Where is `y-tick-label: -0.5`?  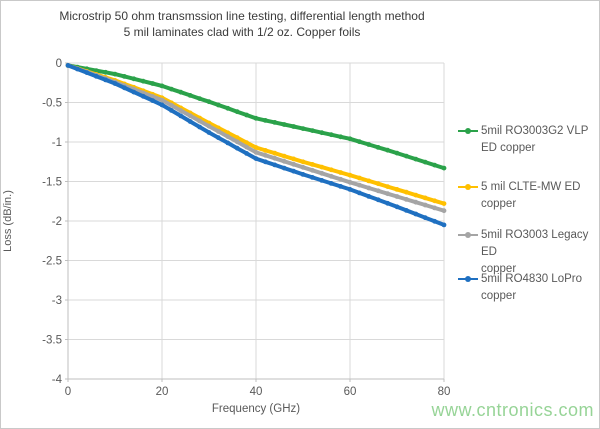 y-tick-label: -0.5 is located at coordinates (52, 104).